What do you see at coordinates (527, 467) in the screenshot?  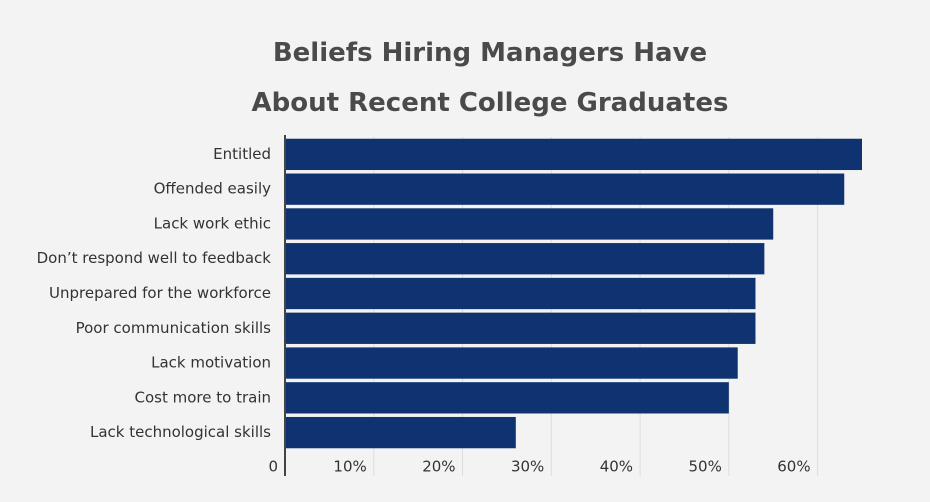 I see `x-tick-label: 30%` at bounding box center [527, 467].